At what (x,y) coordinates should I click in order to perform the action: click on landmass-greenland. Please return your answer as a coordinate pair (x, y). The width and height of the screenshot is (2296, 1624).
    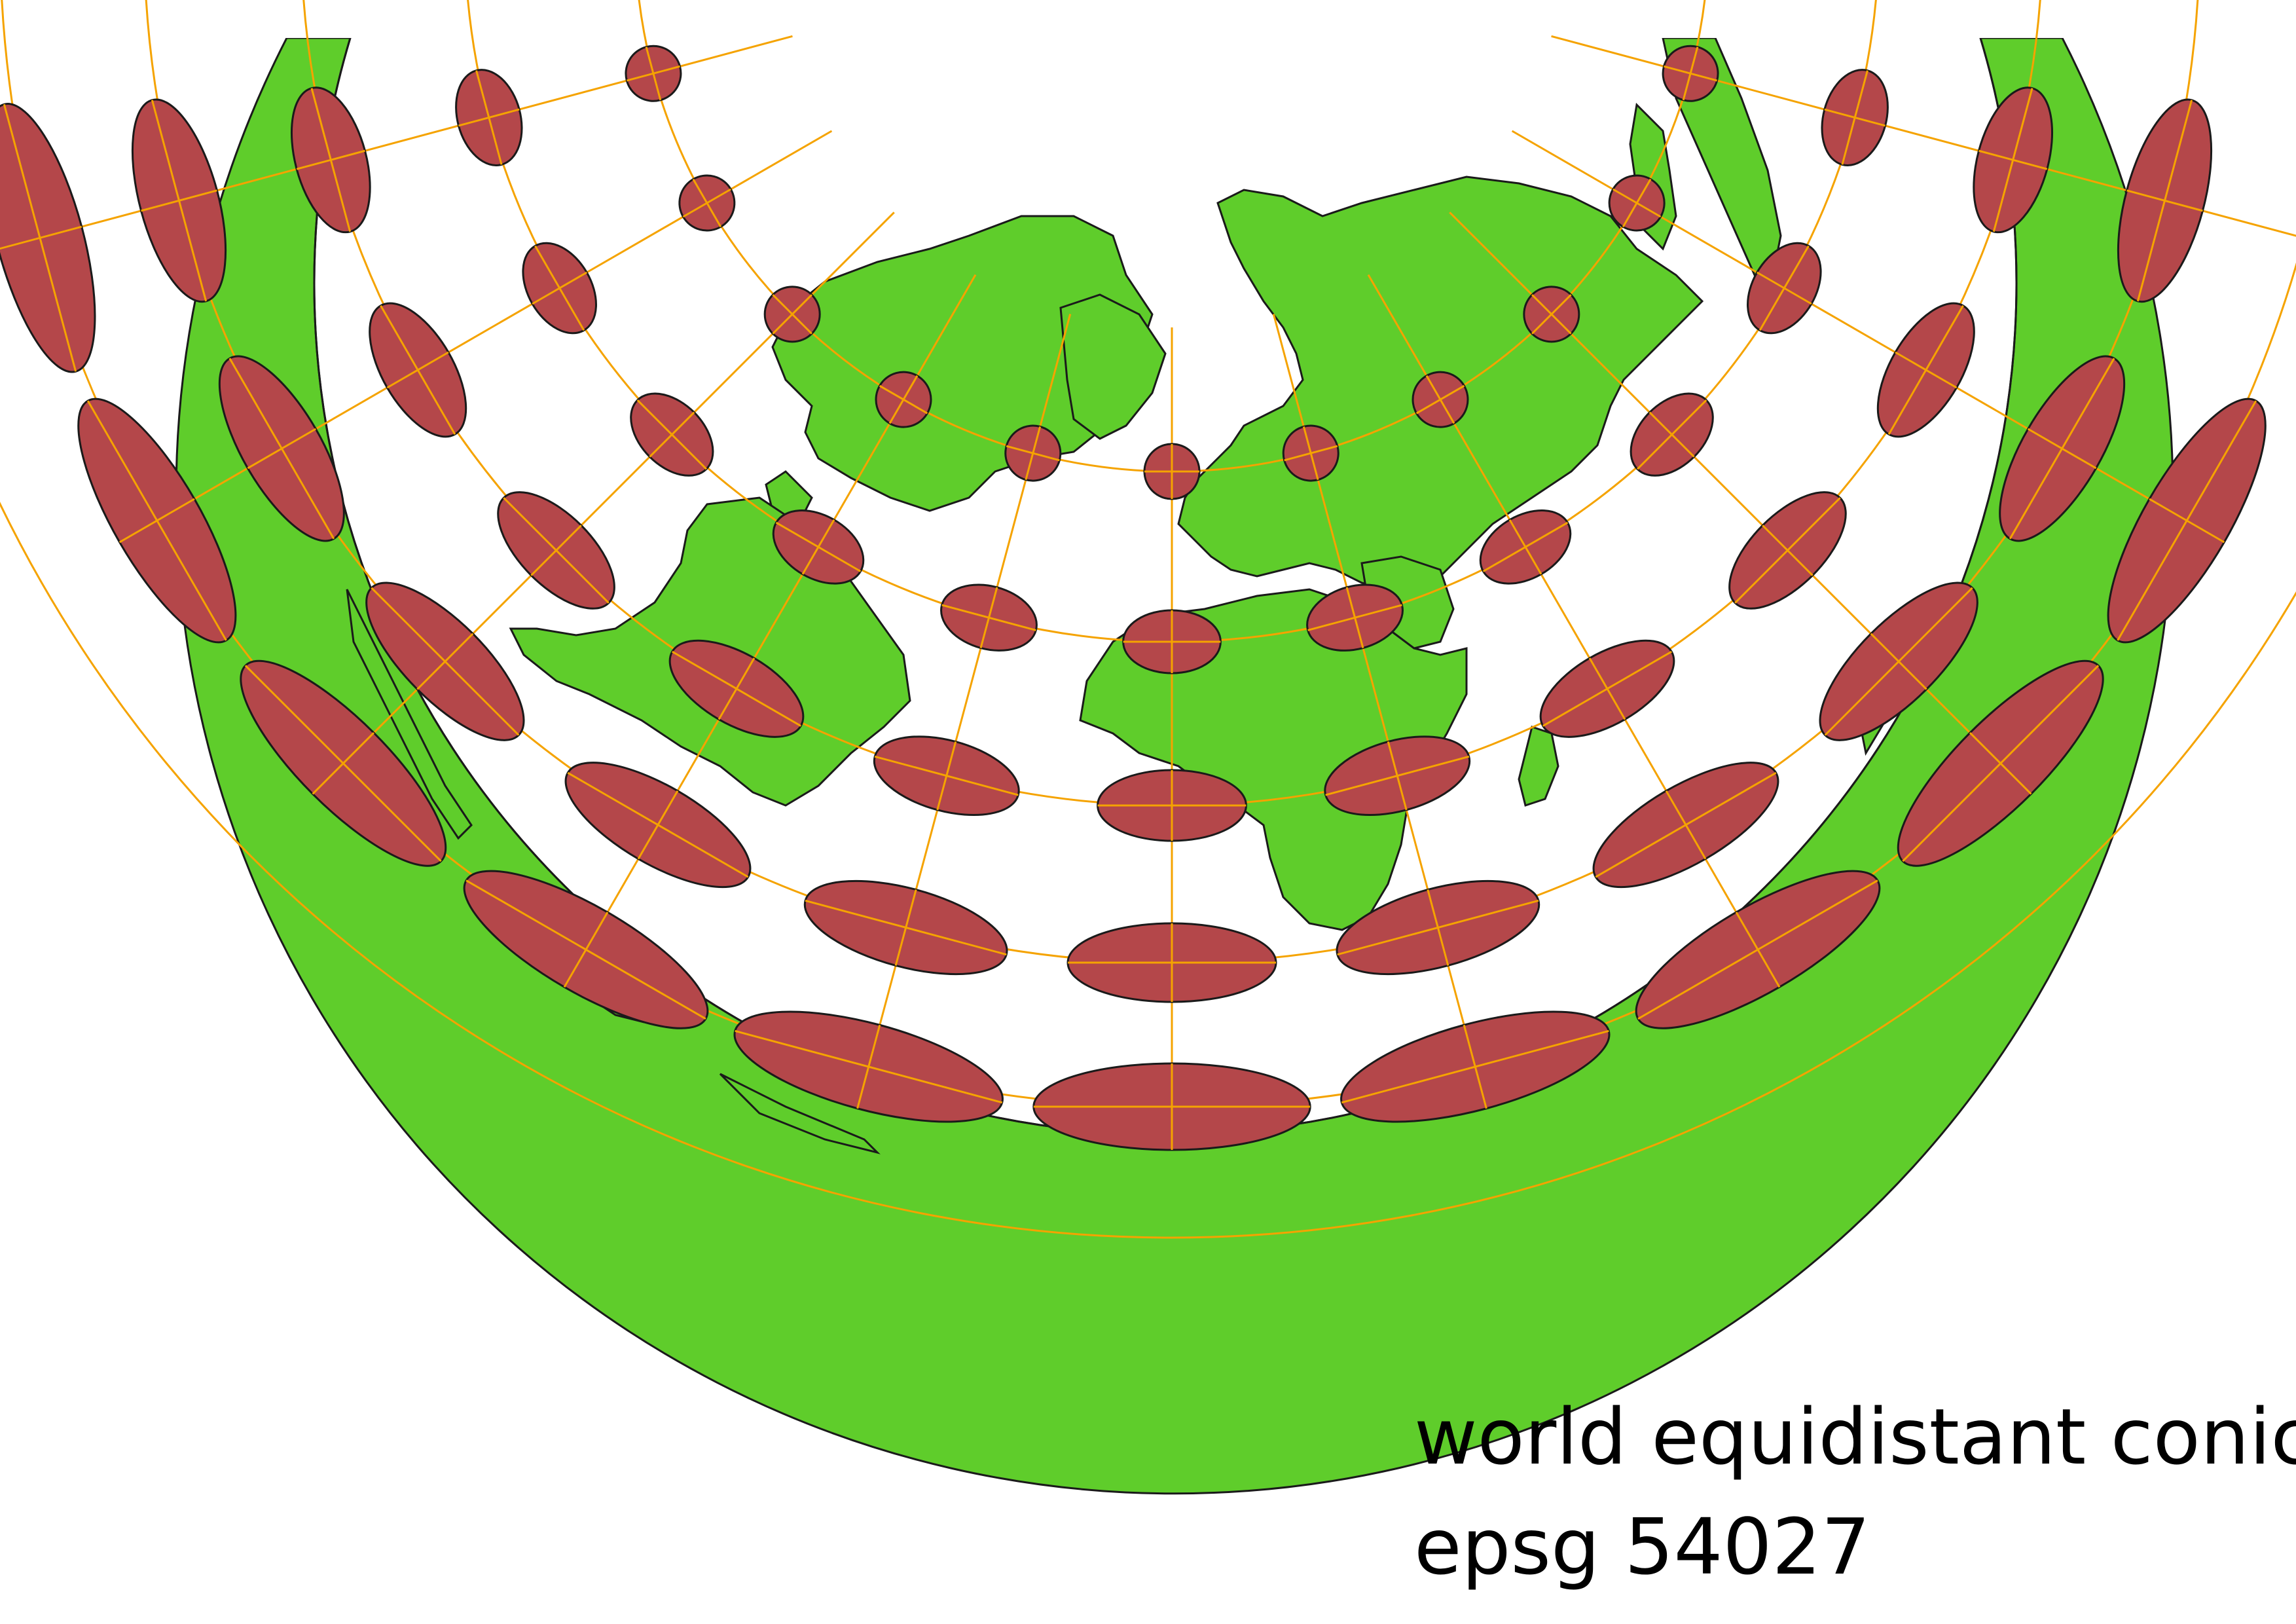
    Looking at the image, I should click on (1113, 366).